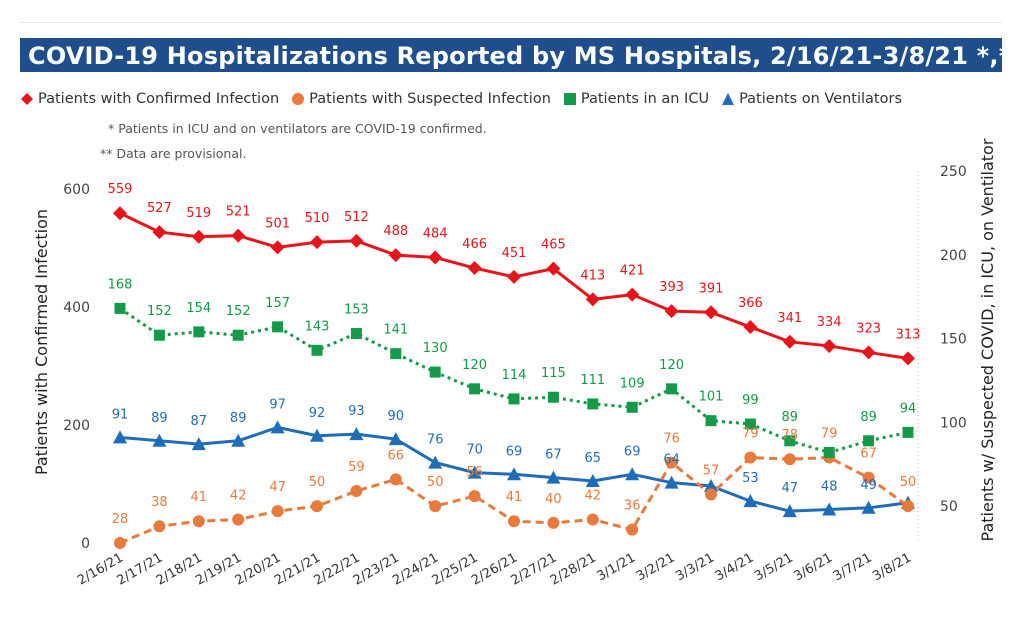  Describe the element at coordinates (120, 519) in the screenshot. I see `data-label-suspected: 28` at that location.